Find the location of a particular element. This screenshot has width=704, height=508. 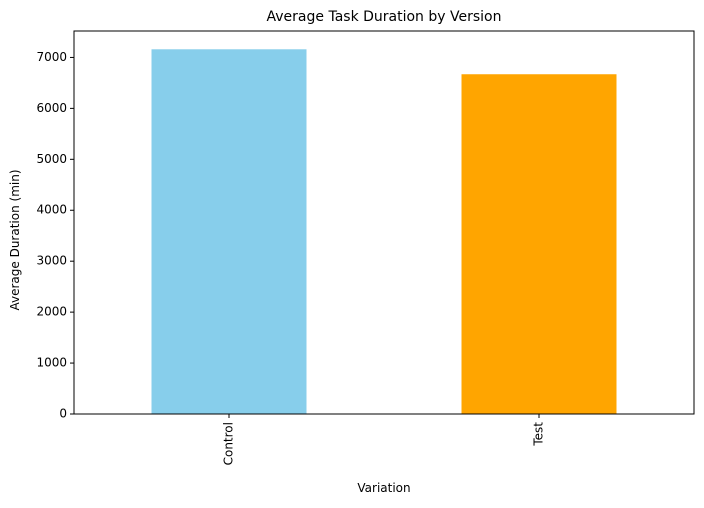

y-tick-label: 7000 is located at coordinates (51, 57).